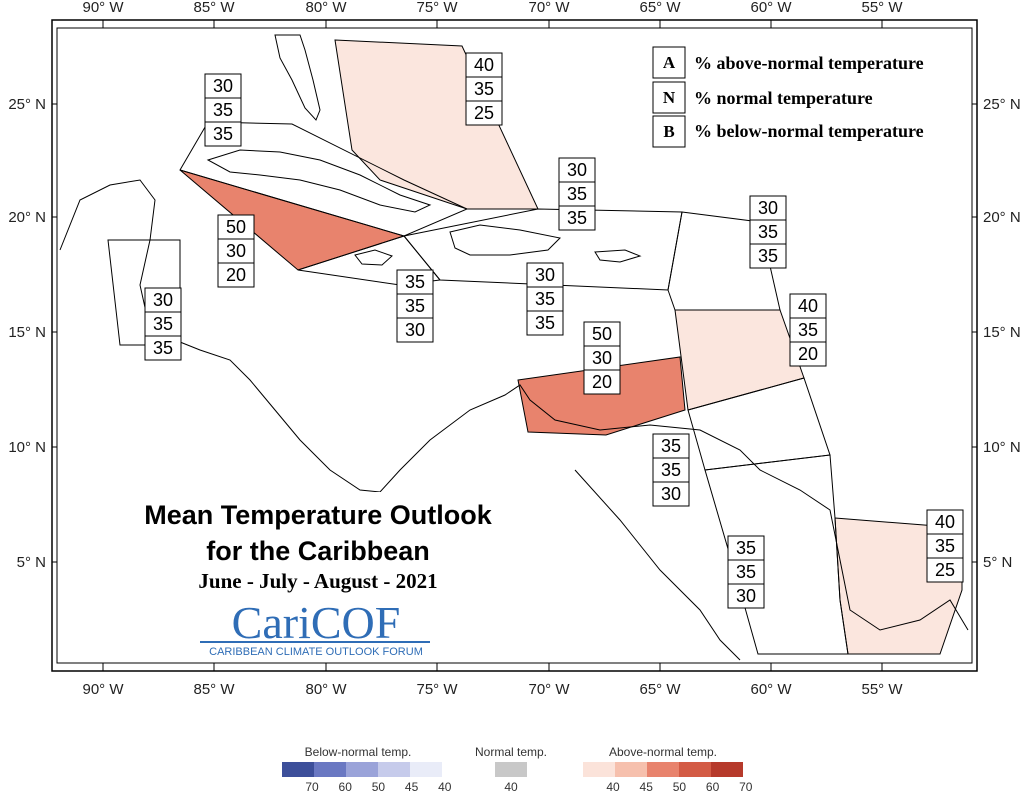 The image size is (1030, 791). What do you see at coordinates (577, 194) in the screenshot?
I see `prob-table-turks-caicos: 30 35 35` at bounding box center [577, 194].